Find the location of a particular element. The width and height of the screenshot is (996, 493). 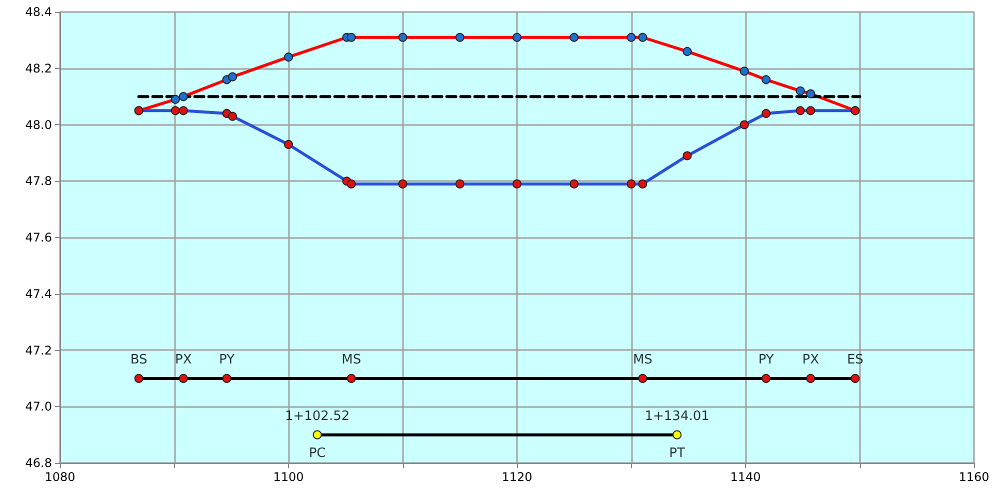

y-tick-label: 47.8 is located at coordinates (38, 181).